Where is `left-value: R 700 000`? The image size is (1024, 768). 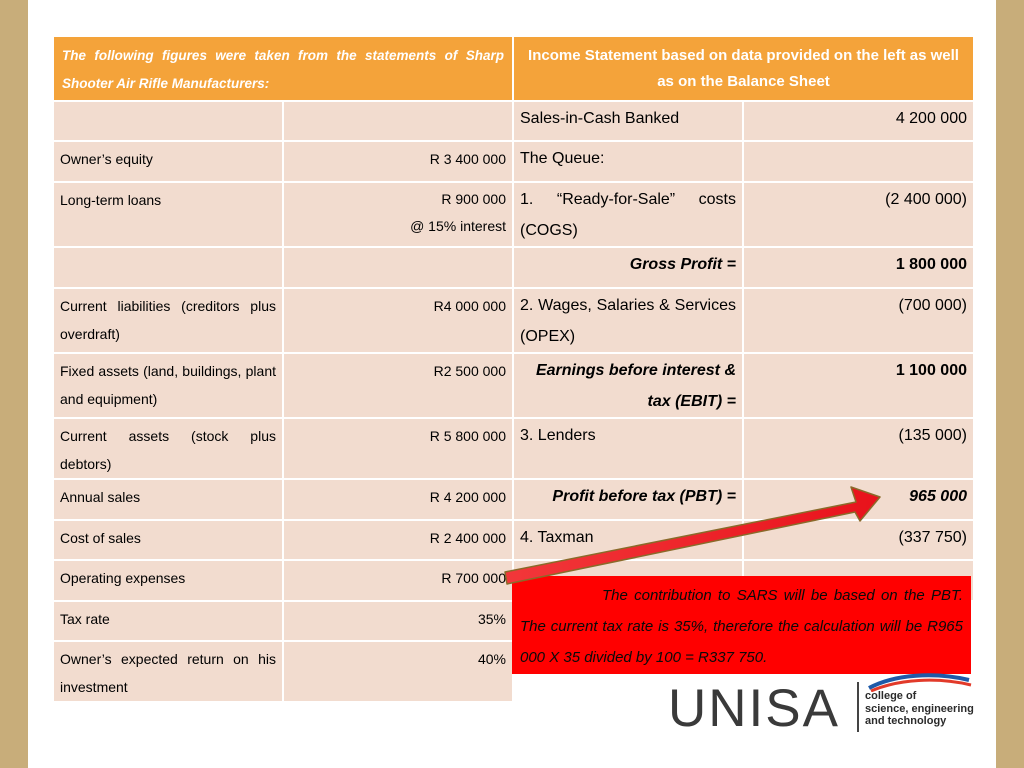 left-value: R 700 000 is located at coordinates (398, 580).